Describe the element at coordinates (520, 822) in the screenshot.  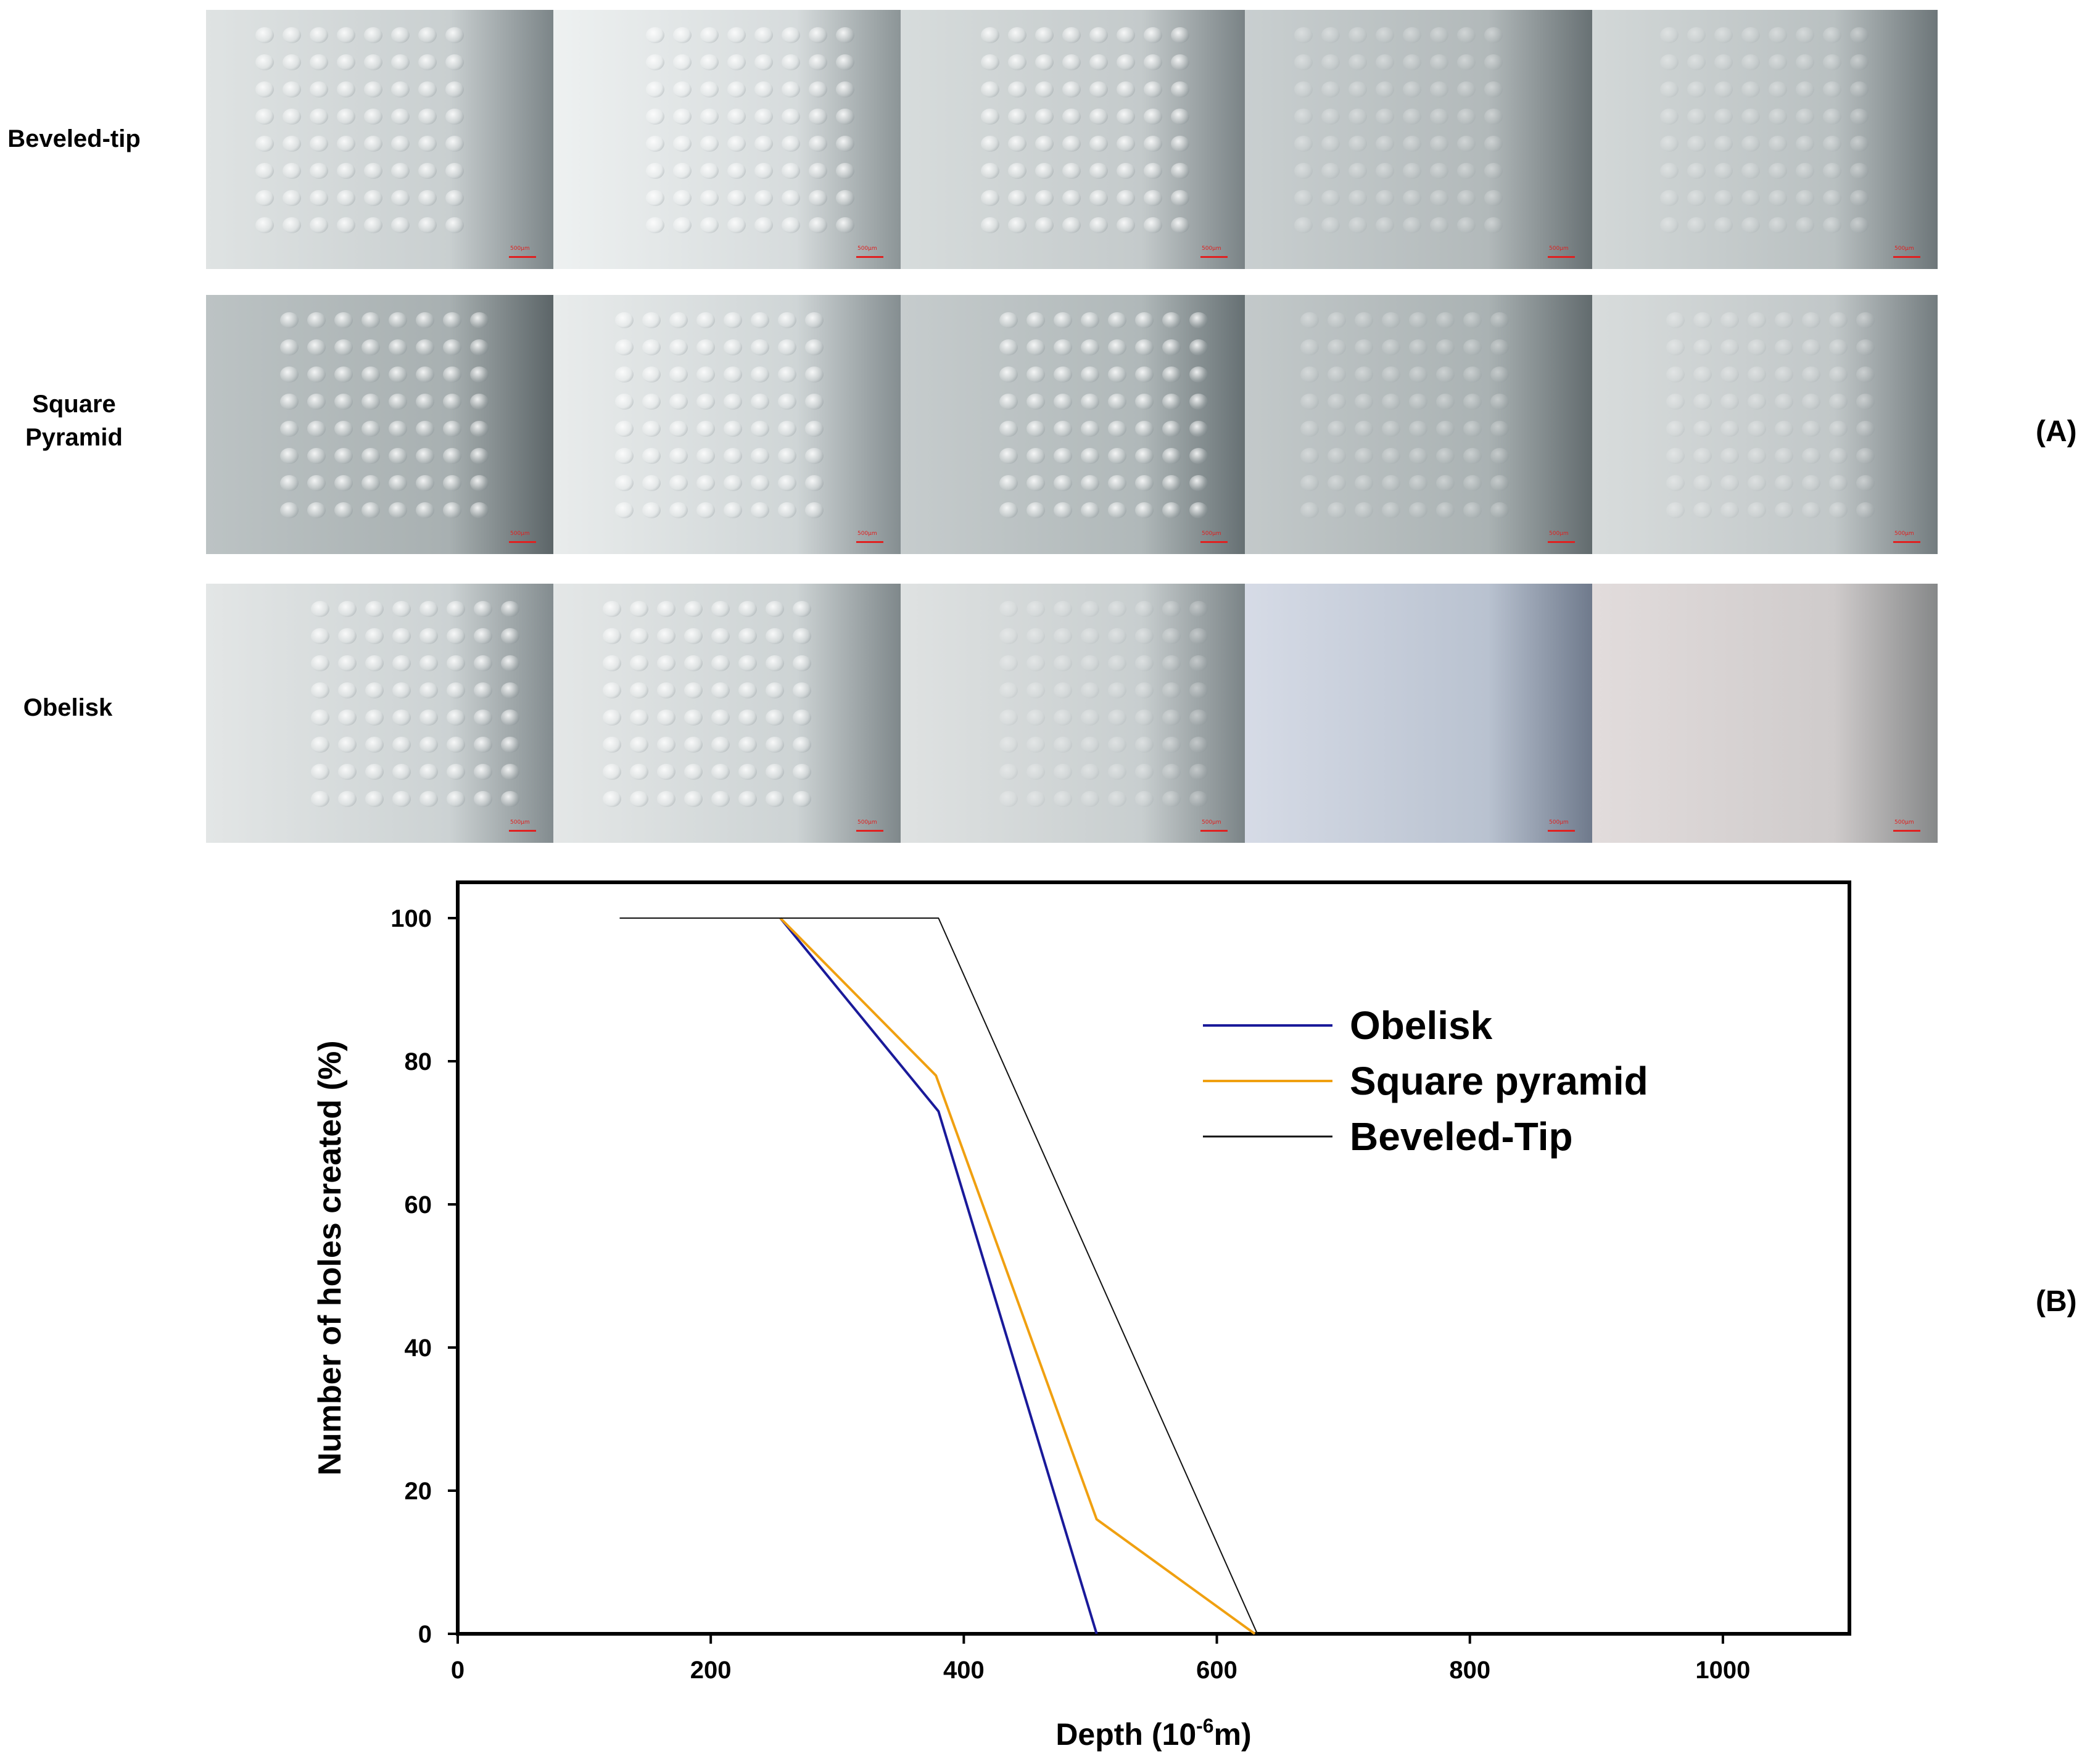
I see `scale-bar-label: 500μm` at that location.